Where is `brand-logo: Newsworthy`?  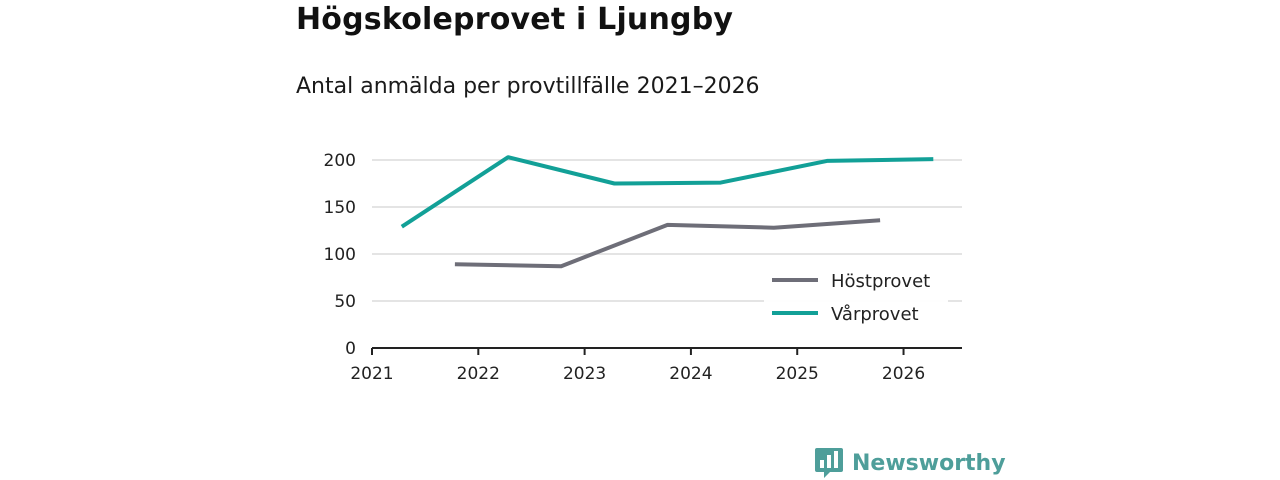
brand-logo: Newsworthy is located at coordinates (910, 463).